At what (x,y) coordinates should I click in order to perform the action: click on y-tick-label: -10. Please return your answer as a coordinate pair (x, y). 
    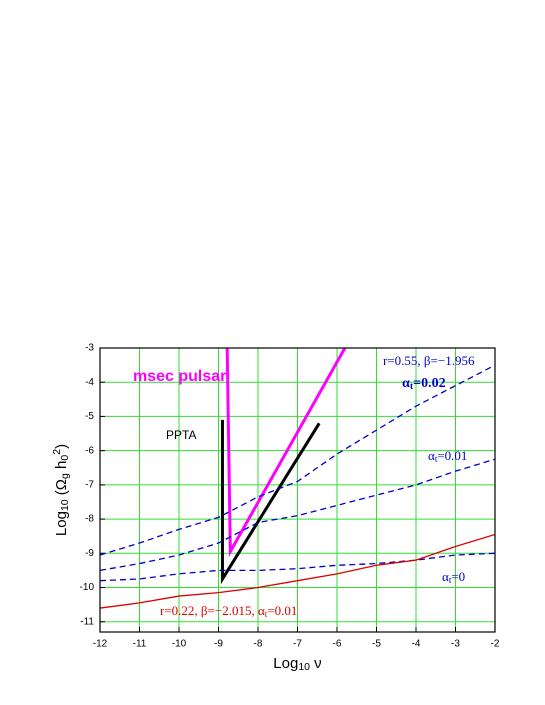
    Looking at the image, I should click on (87, 587).